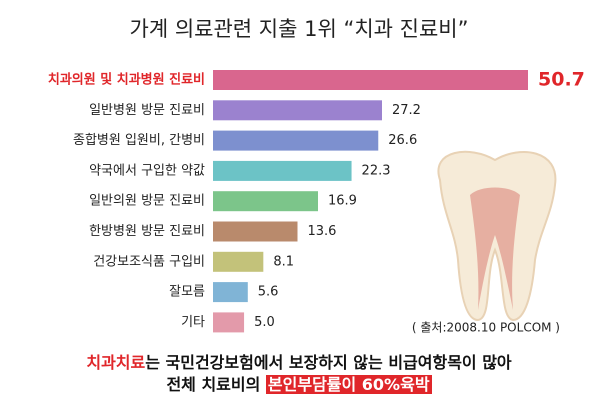 This screenshot has width=598, height=410. What do you see at coordinates (139, 140) in the screenshot?
I see `category-label: 종합병원 입원비, 간병비` at bounding box center [139, 140].